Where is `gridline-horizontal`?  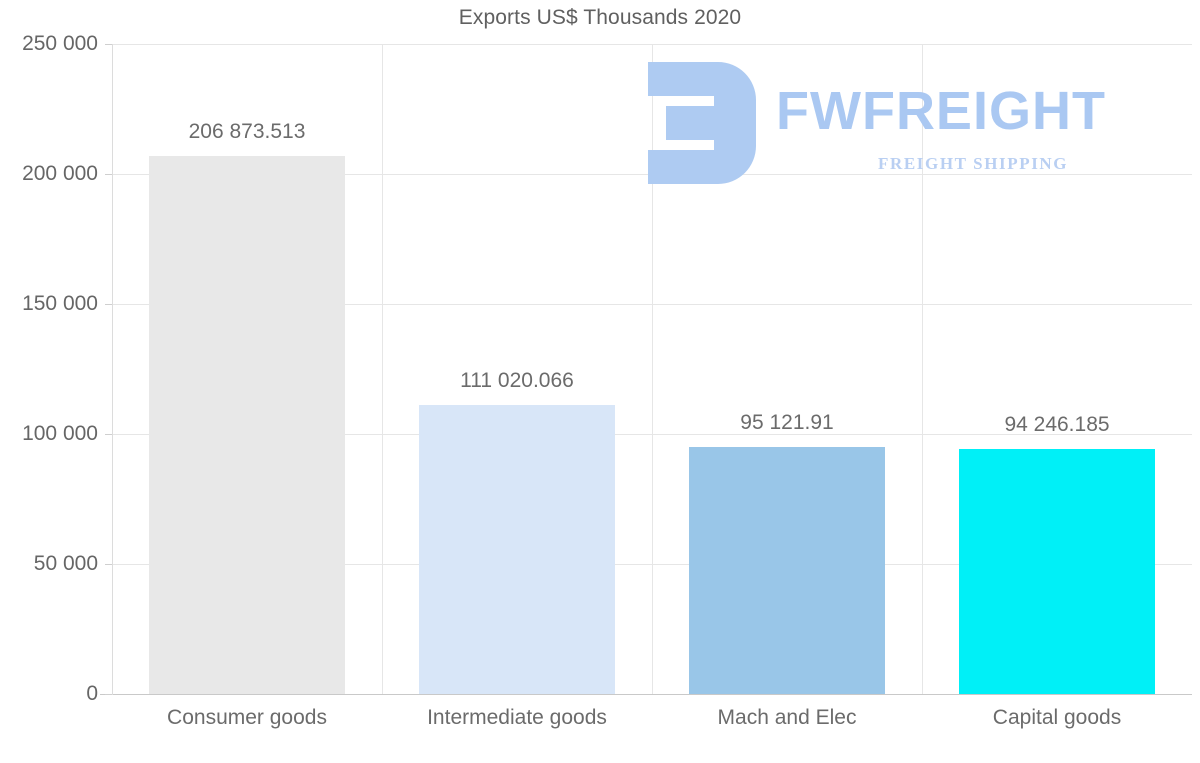
gridline-horizontal is located at coordinates (646, 694).